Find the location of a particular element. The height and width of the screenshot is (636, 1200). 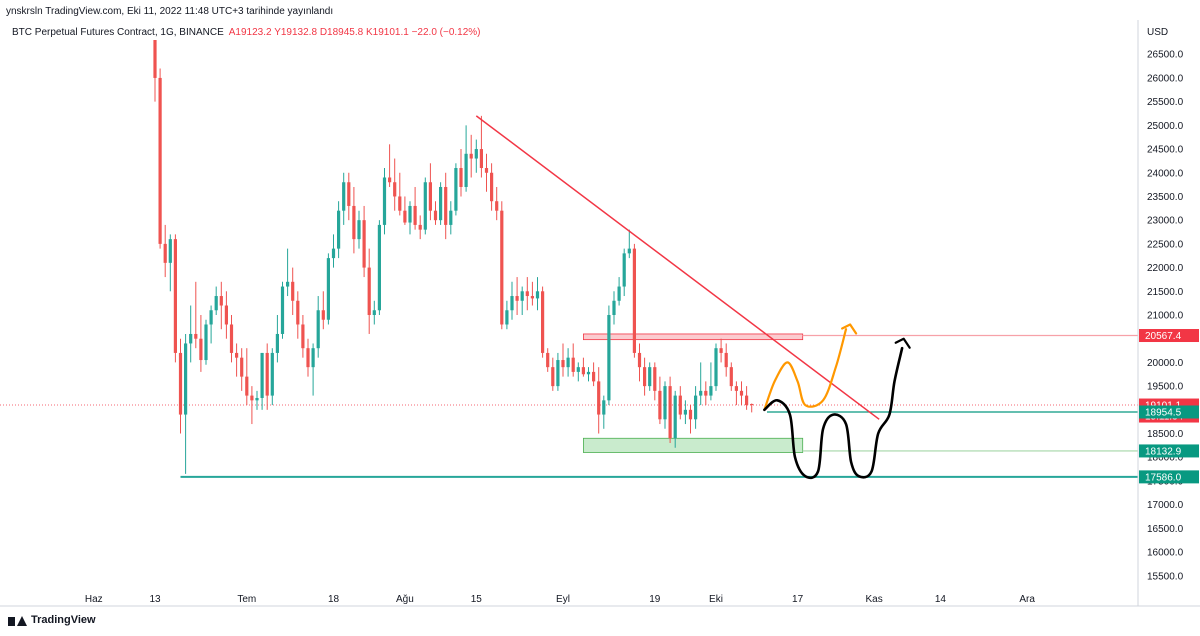

price-axis-label-text: 20567.4 is located at coordinates (1163, 336).